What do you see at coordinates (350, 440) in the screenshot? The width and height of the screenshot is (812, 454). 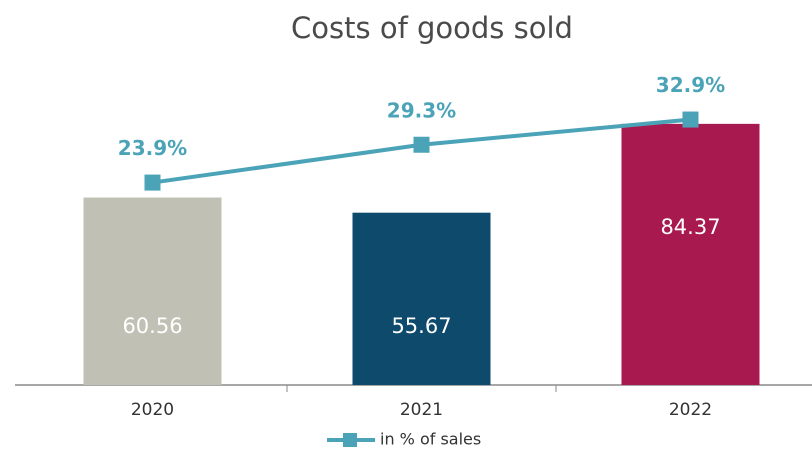 I see `legend-marker` at bounding box center [350, 440].